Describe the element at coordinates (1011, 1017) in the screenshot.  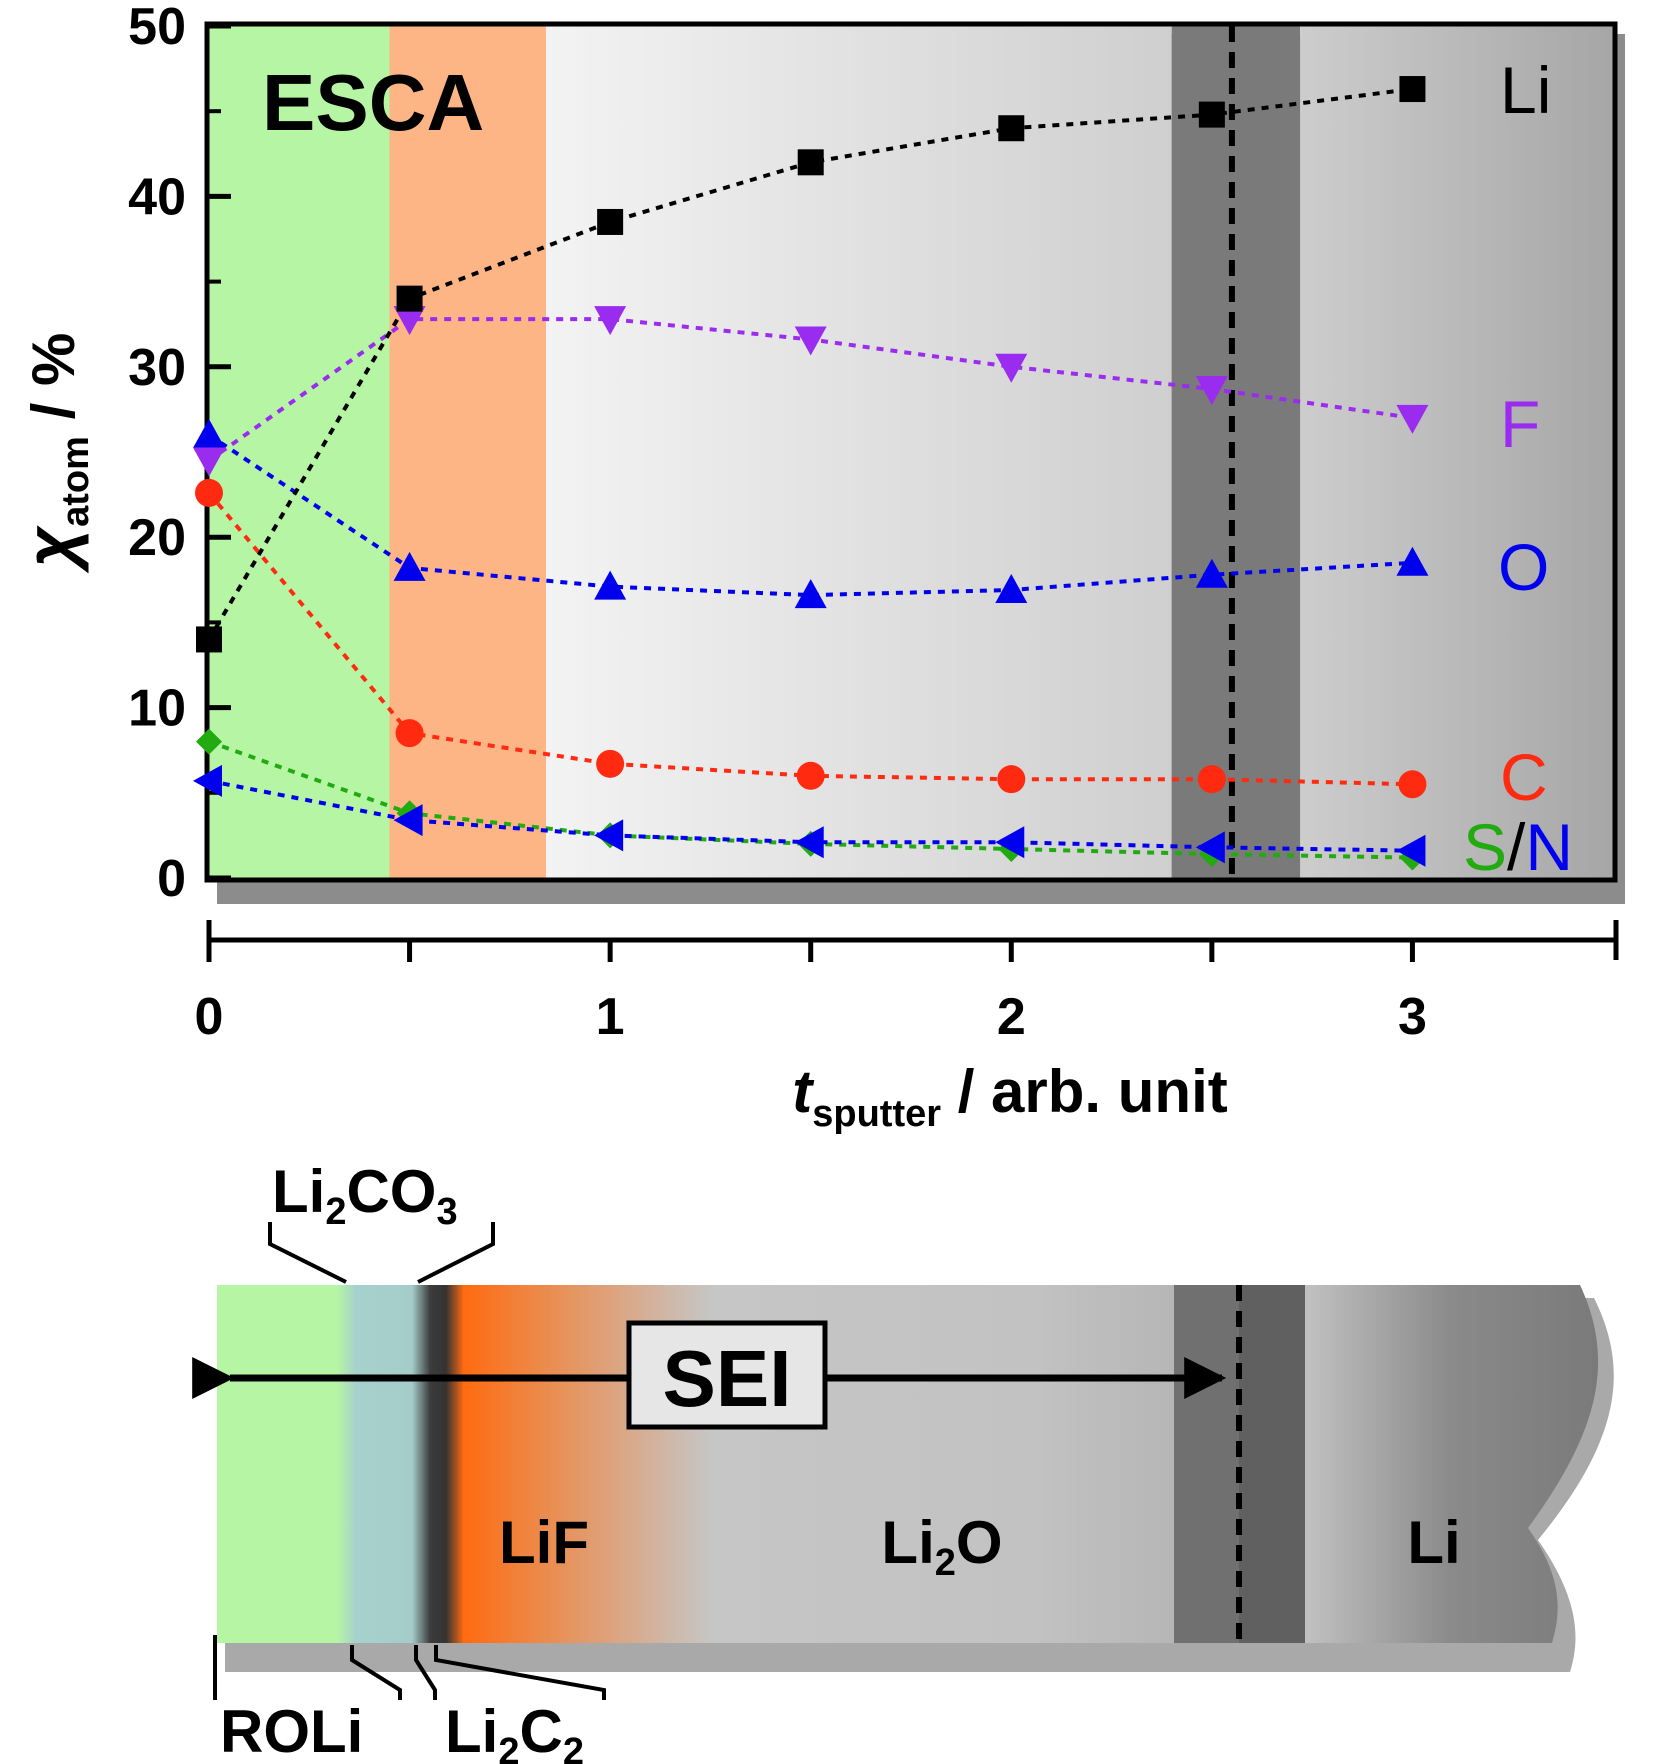
I see `x-tick-label: 2` at that location.